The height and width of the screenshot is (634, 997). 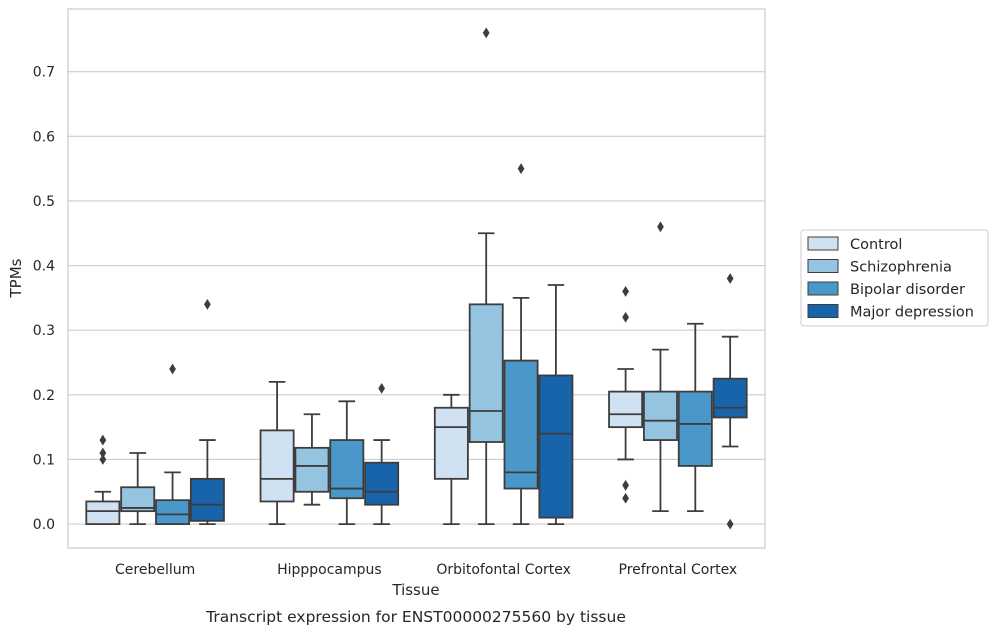 I want to click on y-axis-ticks: 0.0 0.1 0.2 0.3 0.4 0.5 0.6 0.7, so click(x=44, y=299).